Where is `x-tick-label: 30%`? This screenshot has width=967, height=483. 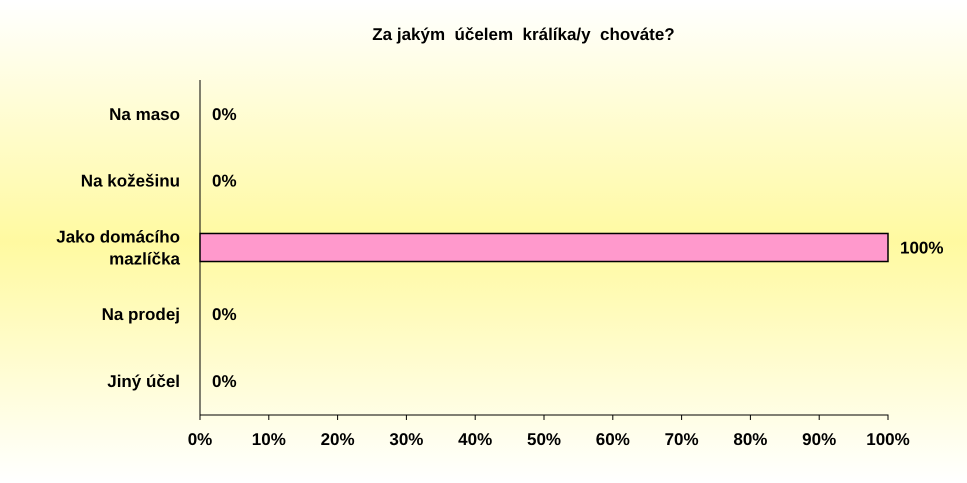 x-tick-label: 30% is located at coordinates (406, 440).